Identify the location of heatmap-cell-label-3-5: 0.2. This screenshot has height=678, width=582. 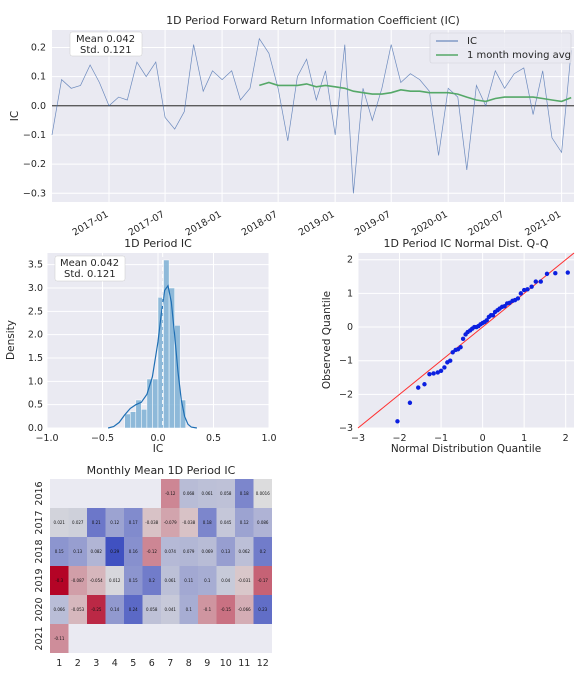
(152, 580).